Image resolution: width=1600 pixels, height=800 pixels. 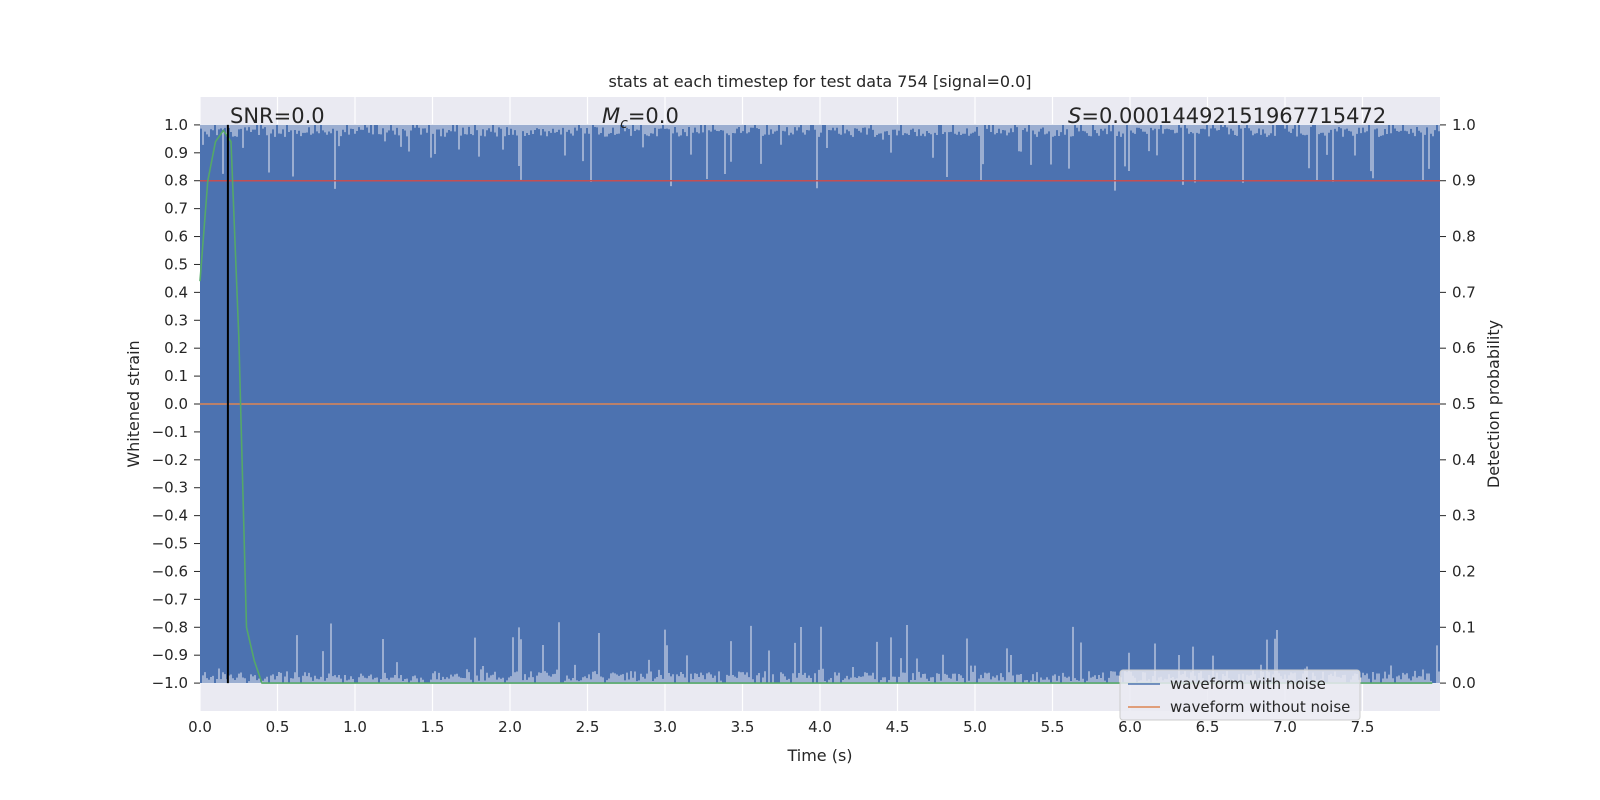 I want to click on x-tick-label: 3.0, so click(x=665, y=727).